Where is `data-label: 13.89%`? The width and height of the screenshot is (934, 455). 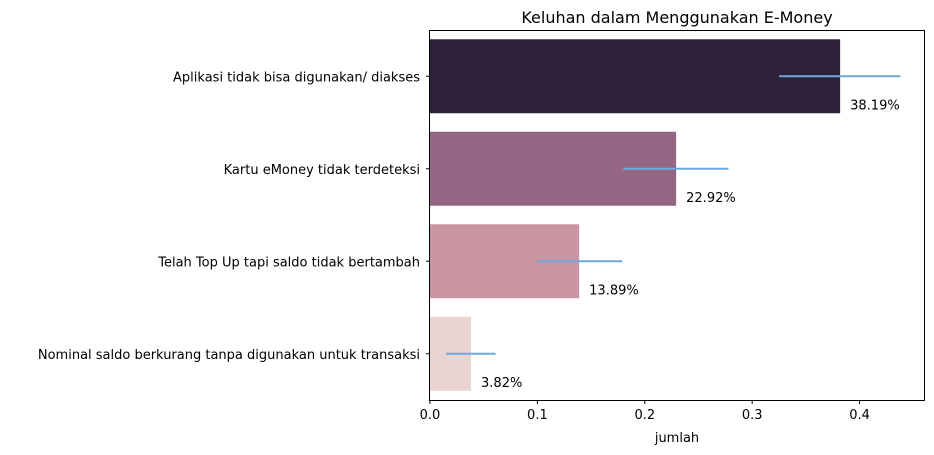 data-label: 13.89% is located at coordinates (614, 290).